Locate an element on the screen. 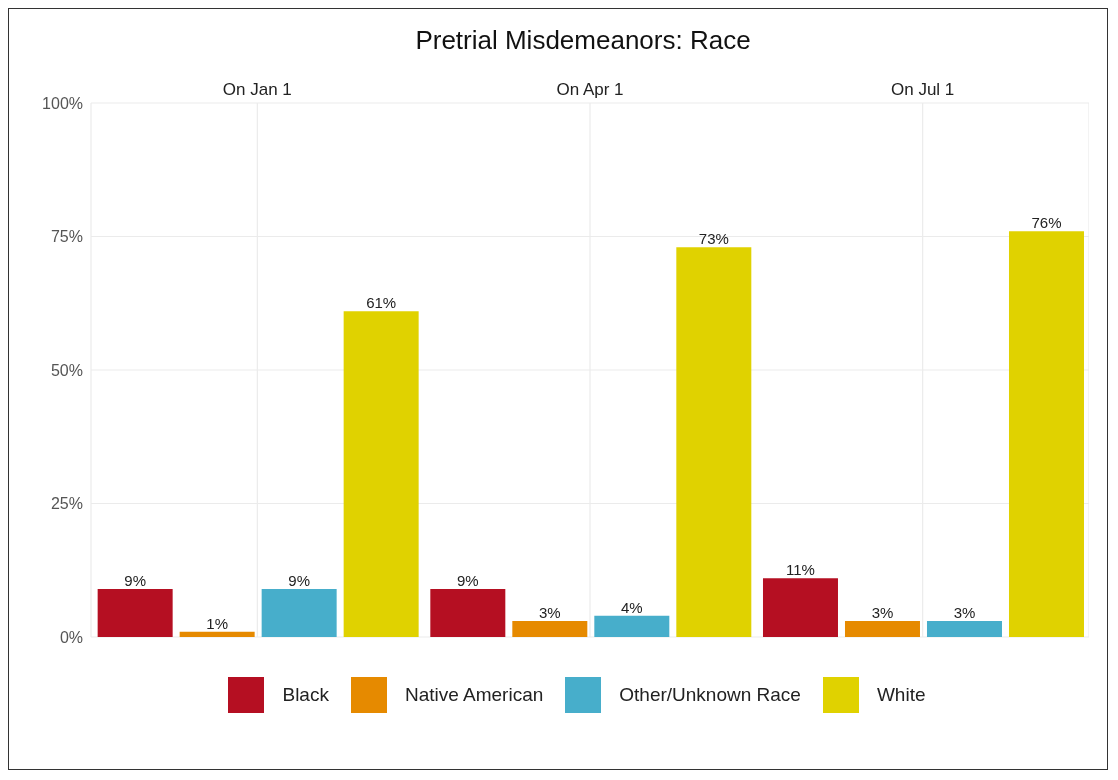  y-tick-label: 100% is located at coordinates (62, 103).